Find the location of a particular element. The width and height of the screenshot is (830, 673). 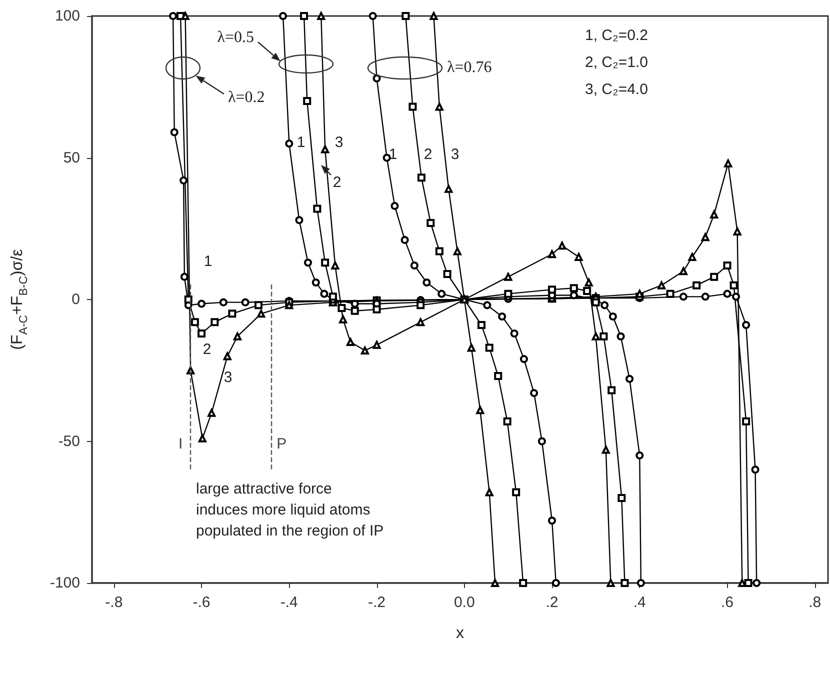

x-tick-label: .2 is located at coordinates (552, 602).